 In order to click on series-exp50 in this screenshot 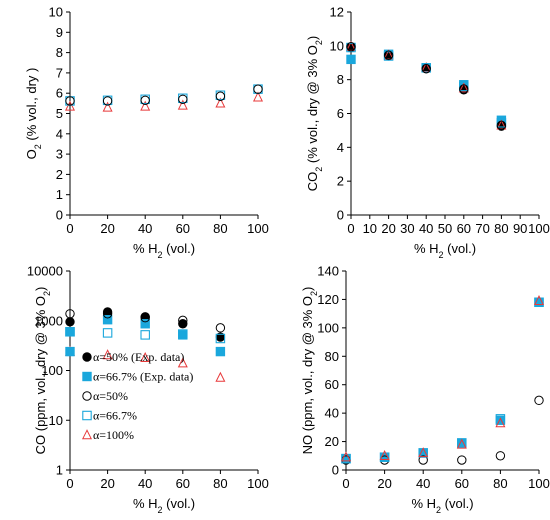, I will do `click(426, 86)`.